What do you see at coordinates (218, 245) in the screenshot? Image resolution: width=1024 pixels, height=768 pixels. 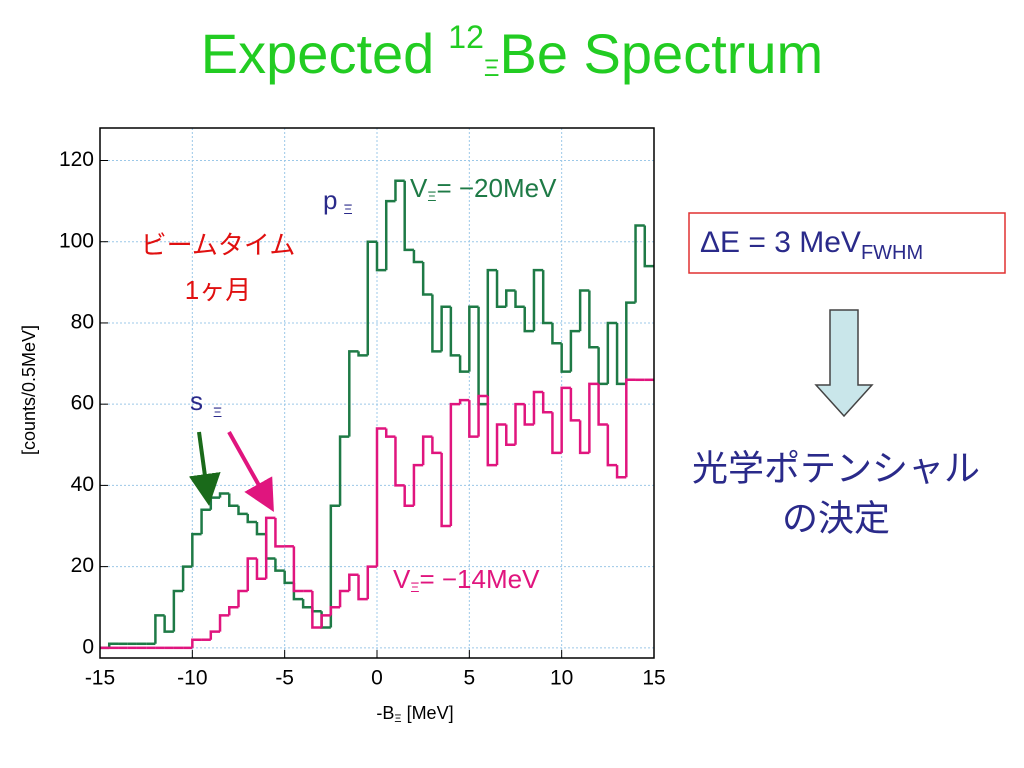 I see `beam-time: ビームタイム` at bounding box center [218, 245].